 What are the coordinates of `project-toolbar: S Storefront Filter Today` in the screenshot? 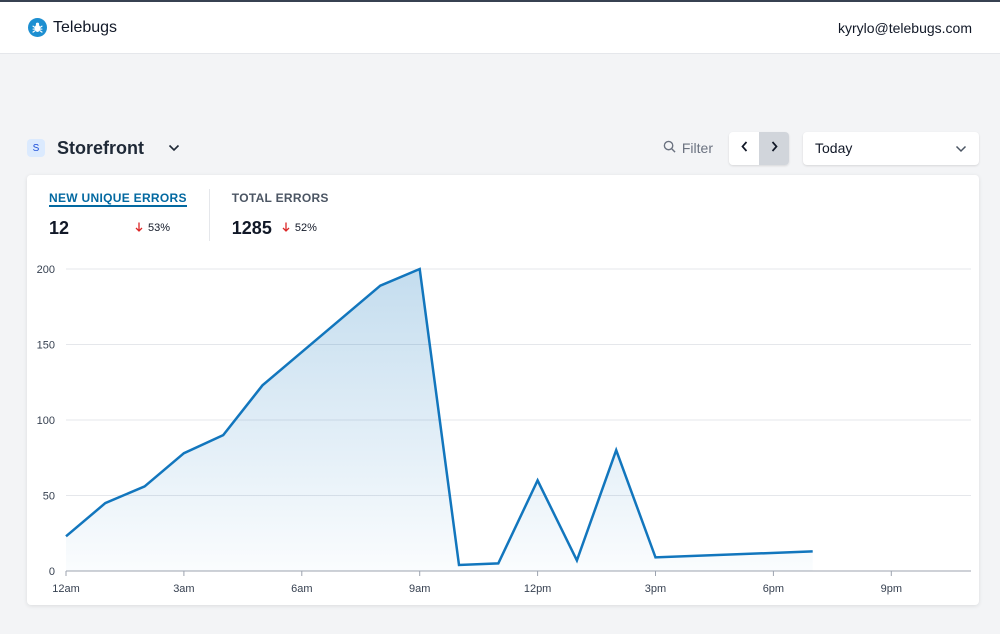 It's located at (503, 148).